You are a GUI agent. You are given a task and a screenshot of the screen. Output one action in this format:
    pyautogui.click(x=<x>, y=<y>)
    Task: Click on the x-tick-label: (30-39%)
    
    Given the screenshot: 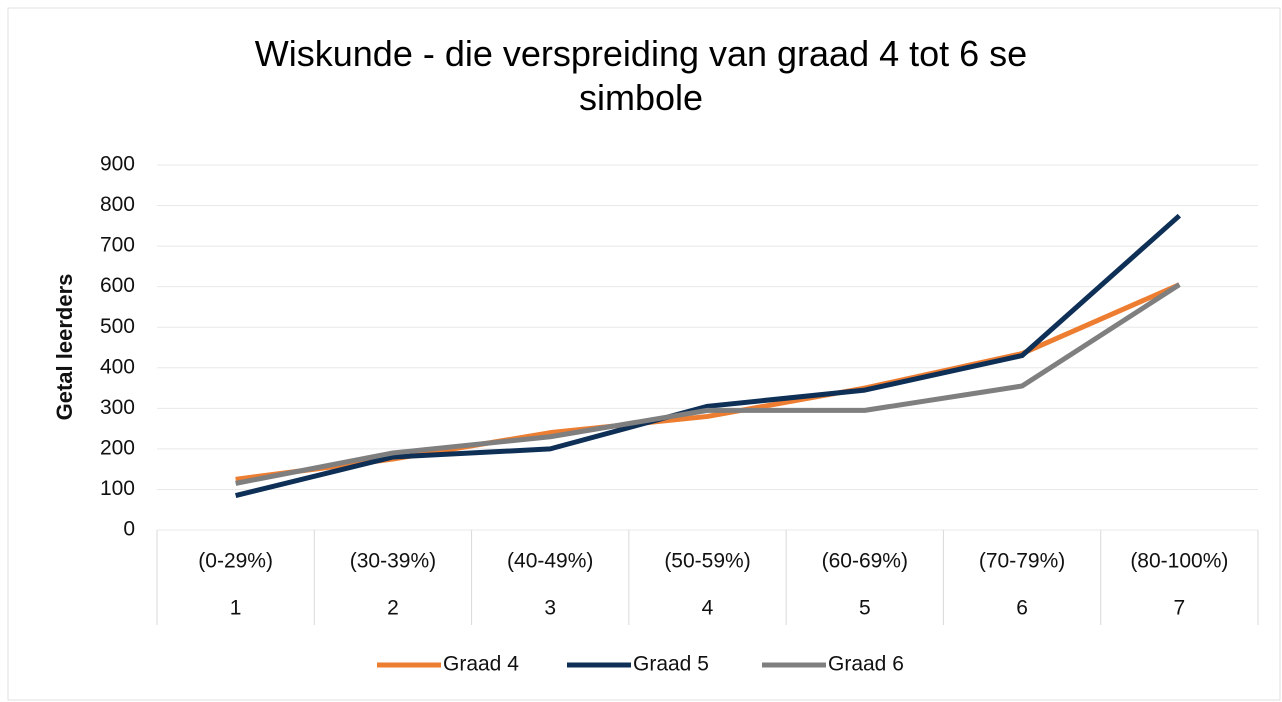 What is the action you would take?
    pyautogui.click(x=393, y=561)
    